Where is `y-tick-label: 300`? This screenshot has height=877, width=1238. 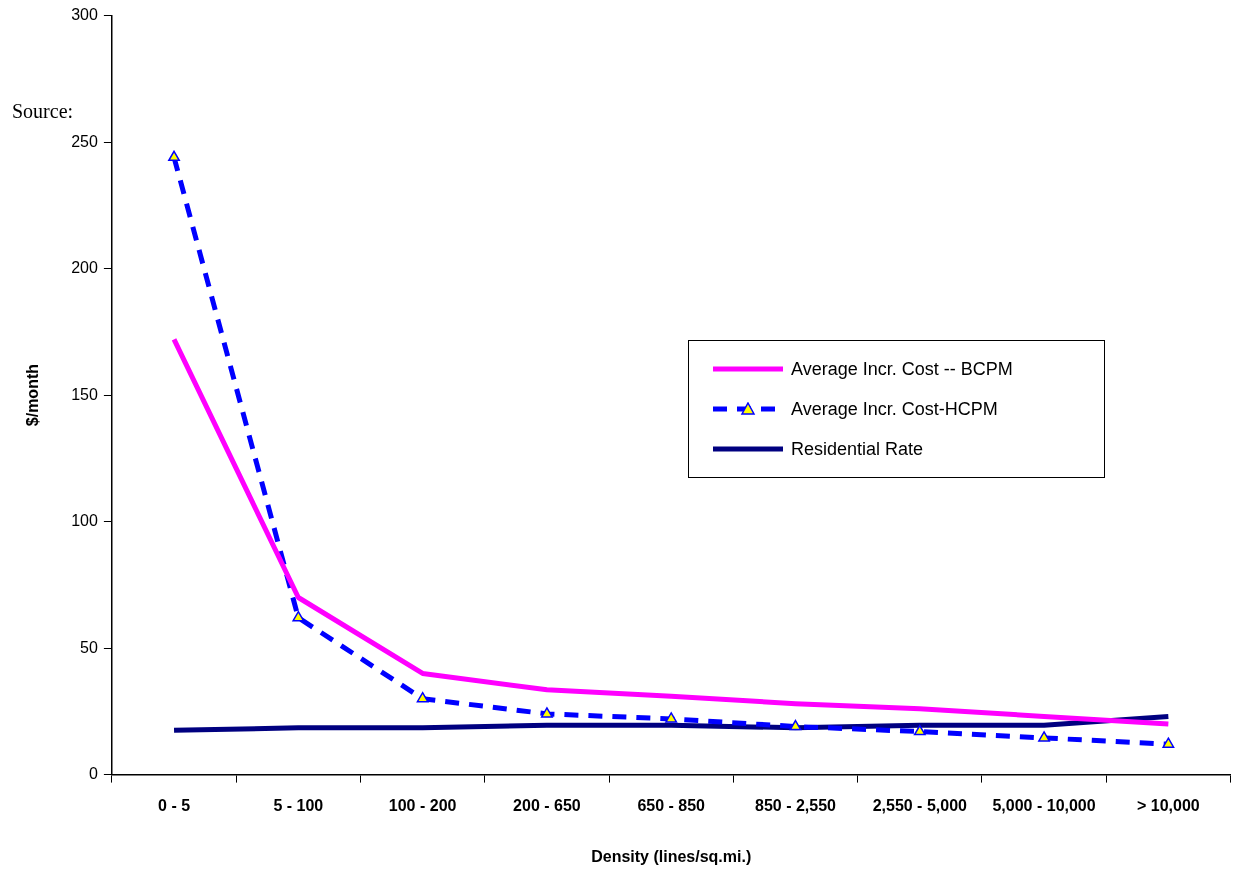 y-tick-label: 300 is located at coordinates (84, 15).